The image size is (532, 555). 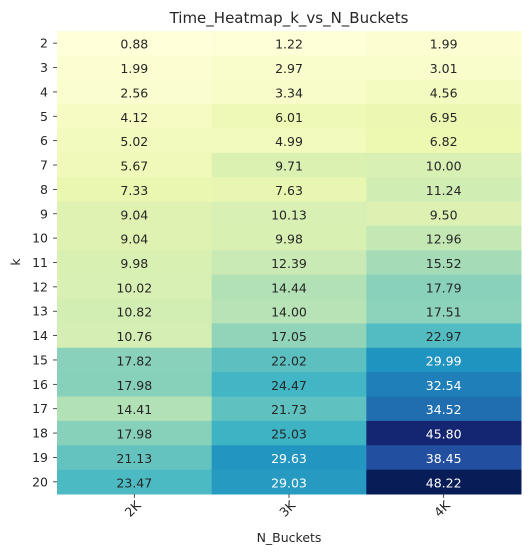 I want to click on y-tick-label: 7, so click(x=44, y=165).